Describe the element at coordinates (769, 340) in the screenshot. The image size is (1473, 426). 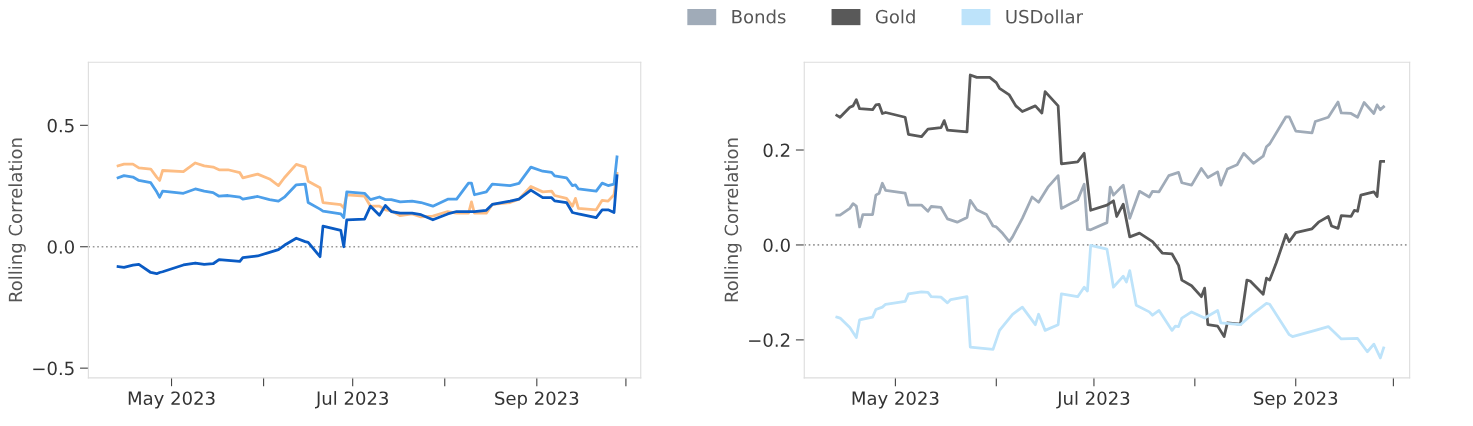
I see `y-tick-label: −0.2` at that location.